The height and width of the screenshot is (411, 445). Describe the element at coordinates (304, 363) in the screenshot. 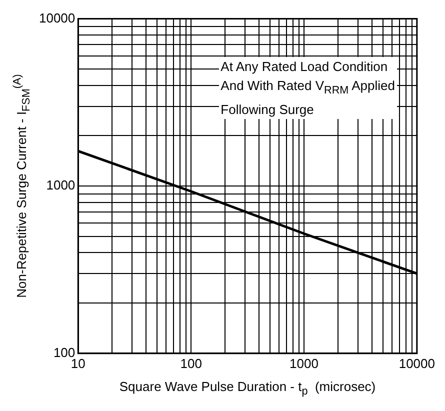

I see `x-tick-label: 1000` at that location.